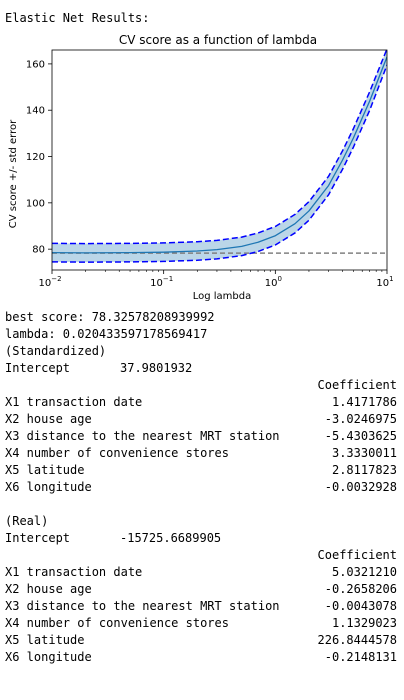  What do you see at coordinates (106, 334) in the screenshot?
I see `lambda-text: lambda: 0.020433597178569417` at bounding box center [106, 334].